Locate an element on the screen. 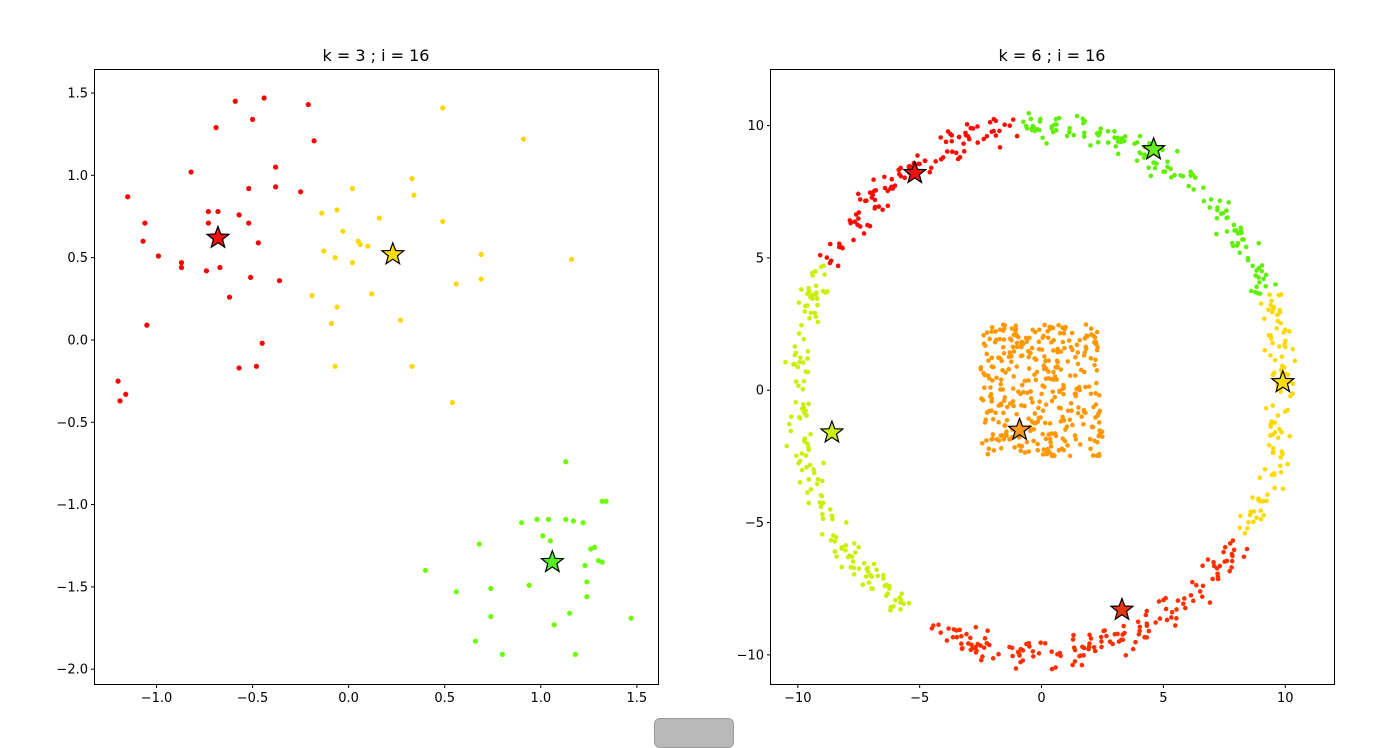  left-plot-xtick-label: −1.0 is located at coordinates (157, 698).